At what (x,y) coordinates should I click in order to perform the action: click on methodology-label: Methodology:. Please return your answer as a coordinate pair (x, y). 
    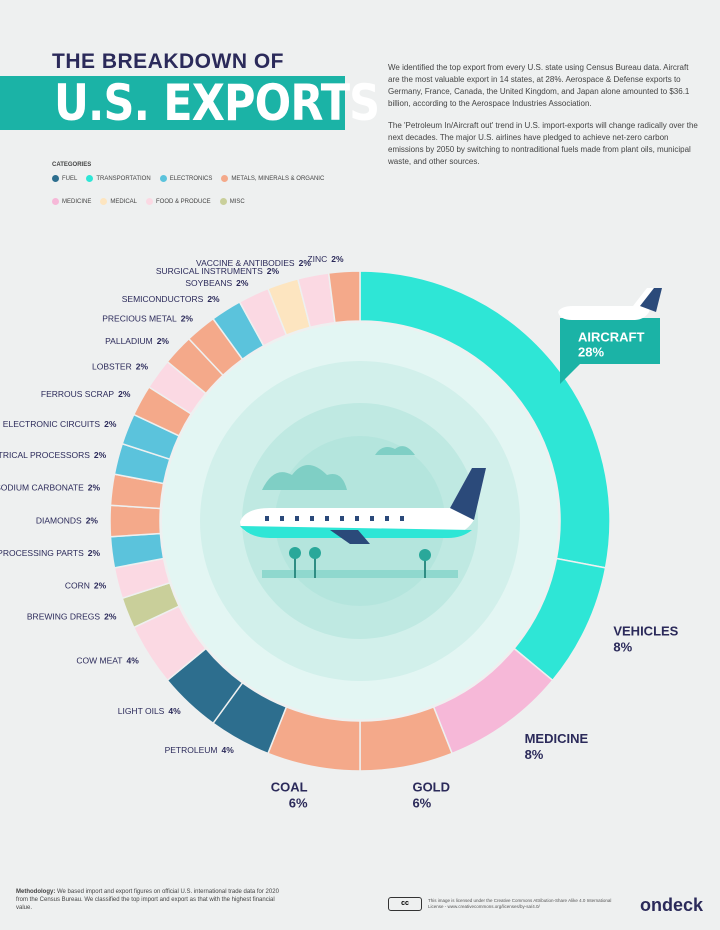
    Looking at the image, I should click on (36, 892).